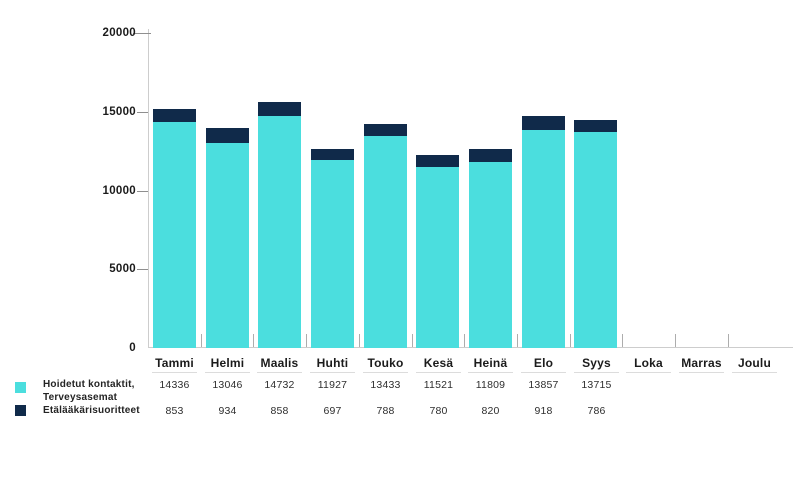 The width and height of the screenshot is (795, 477). Describe the element at coordinates (174, 411) in the screenshot. I see `value-et-l-k-risuoritteet-tammi: 853` at that location.